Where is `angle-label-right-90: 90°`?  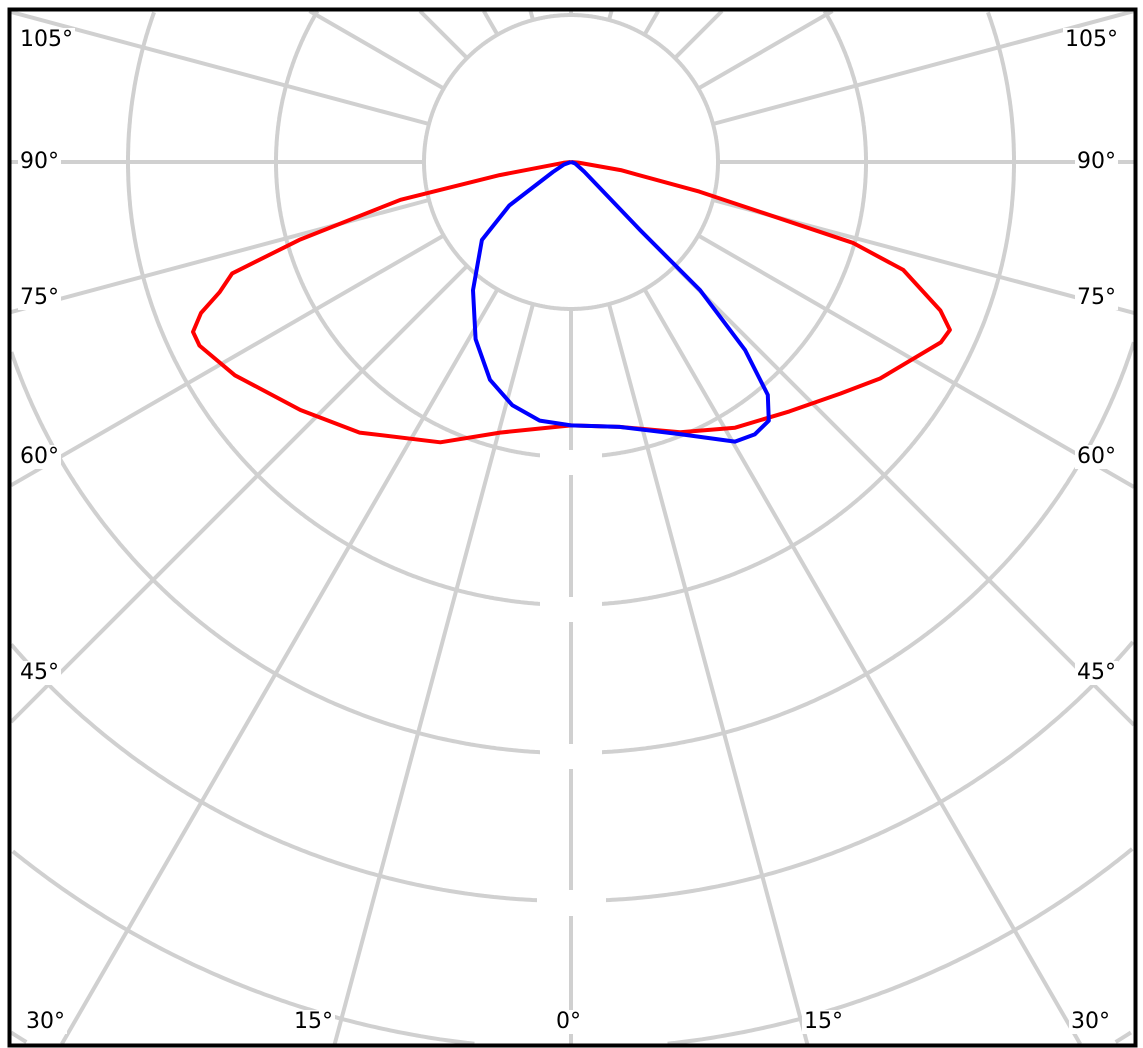
angle-label-right-90: 90° is located at coordinates (1096, 161).